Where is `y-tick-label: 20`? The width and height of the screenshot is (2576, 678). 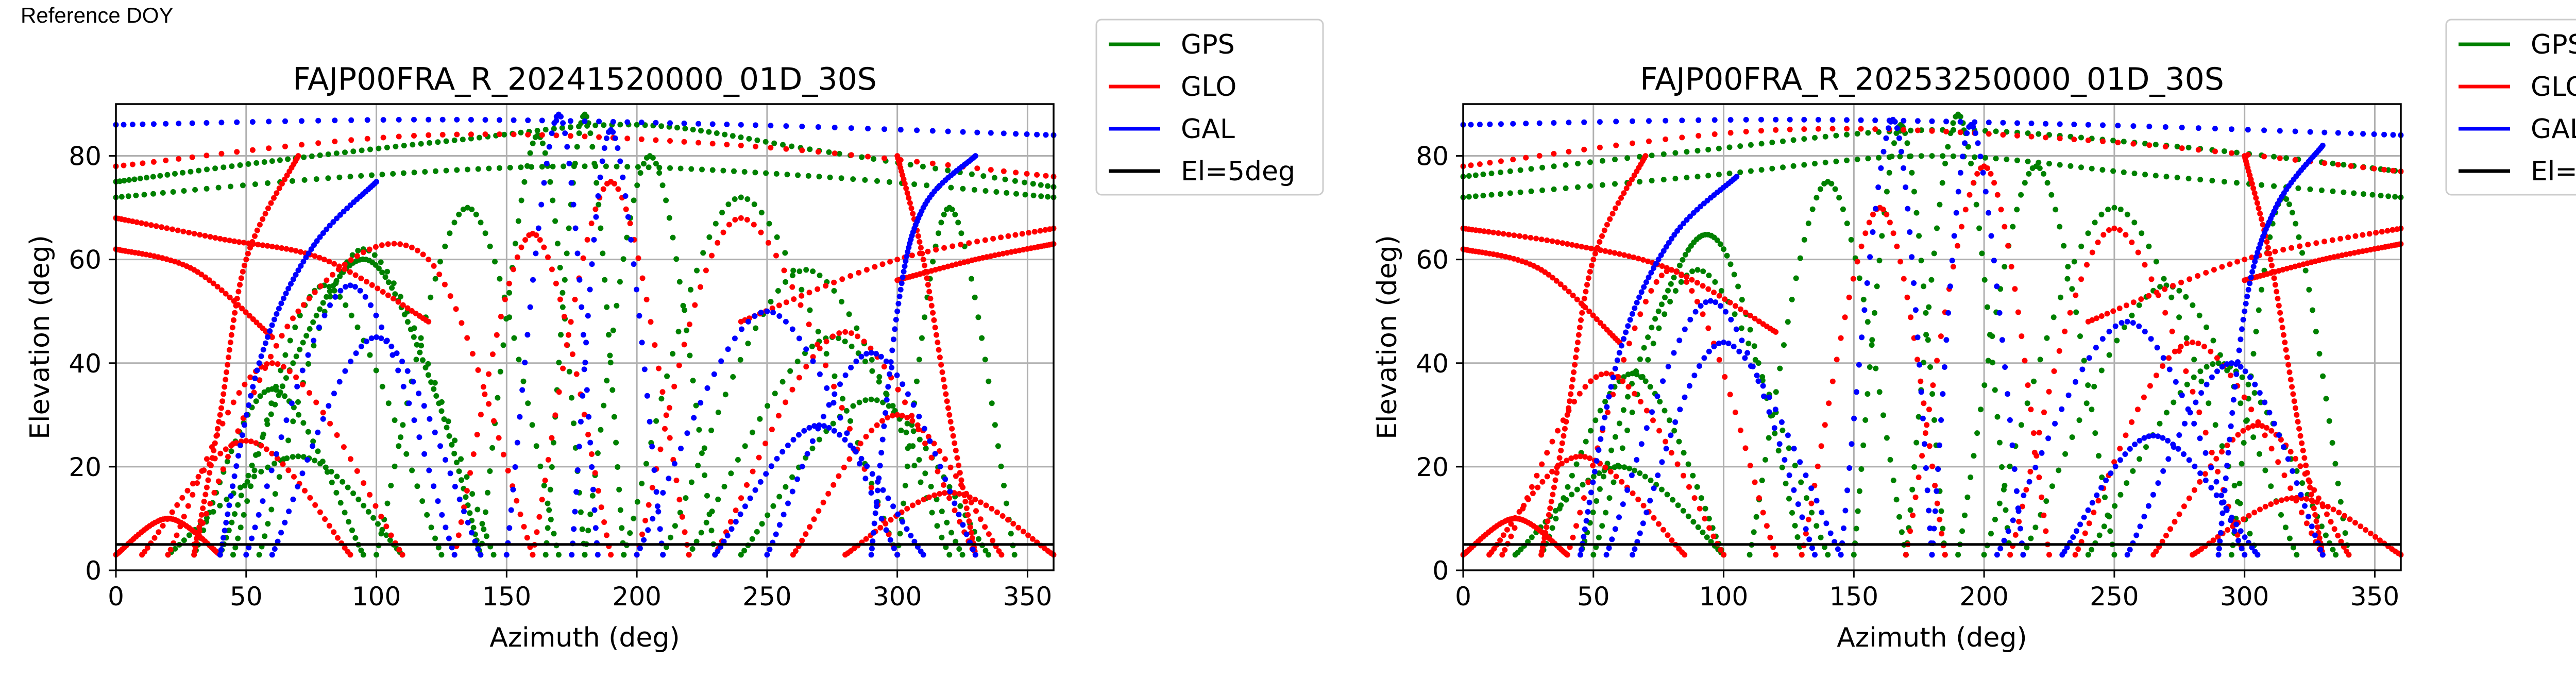 y-tick-label: 20 is located at coordinates (1432, 467).